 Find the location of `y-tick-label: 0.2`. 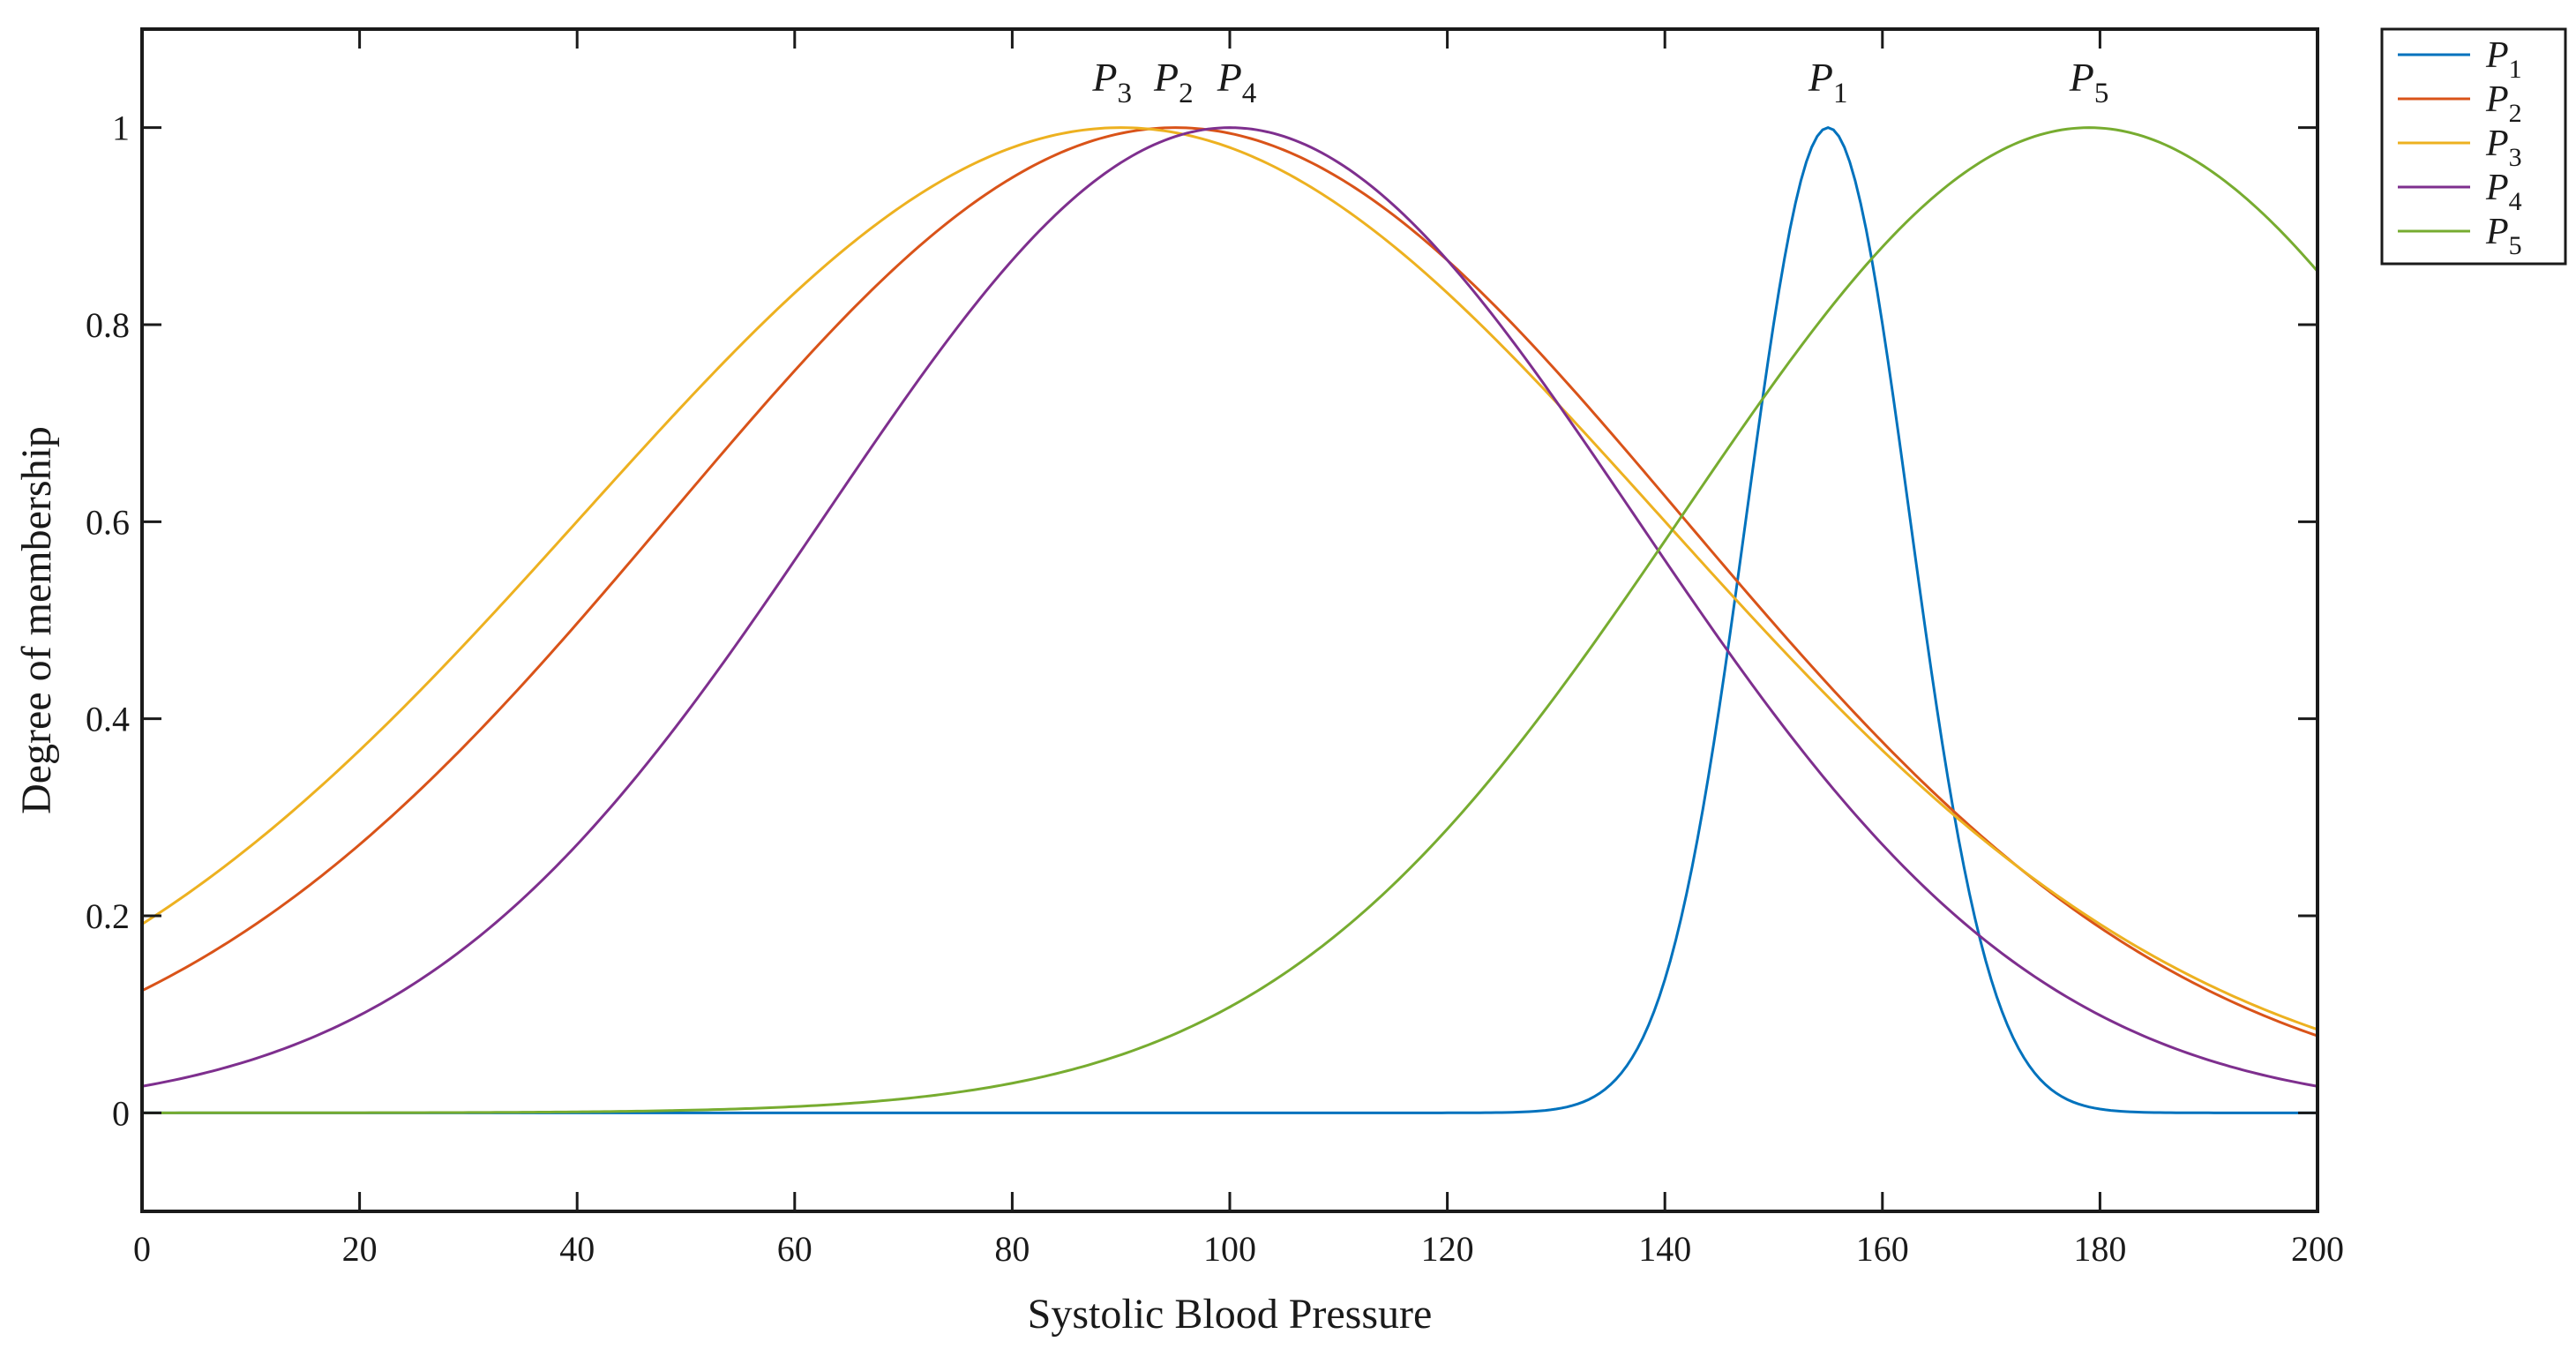

y-tick-label: 0.2 is located at coordinates (108, 916).